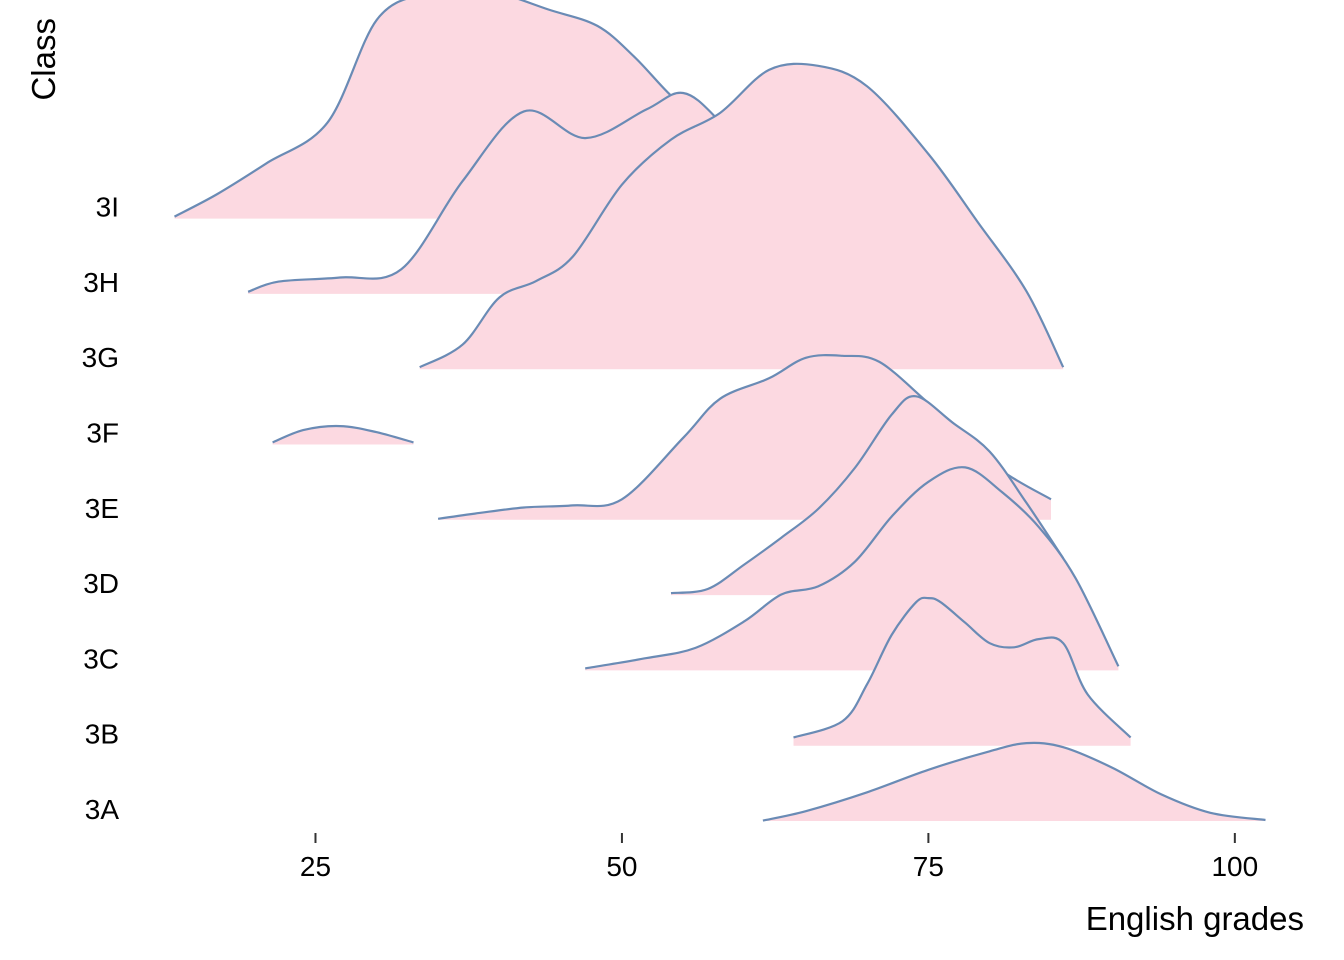 The width and height of the screenshot is (1344, 960). I want to click on y-tick-label-3i: 3I, so click(107, 207).